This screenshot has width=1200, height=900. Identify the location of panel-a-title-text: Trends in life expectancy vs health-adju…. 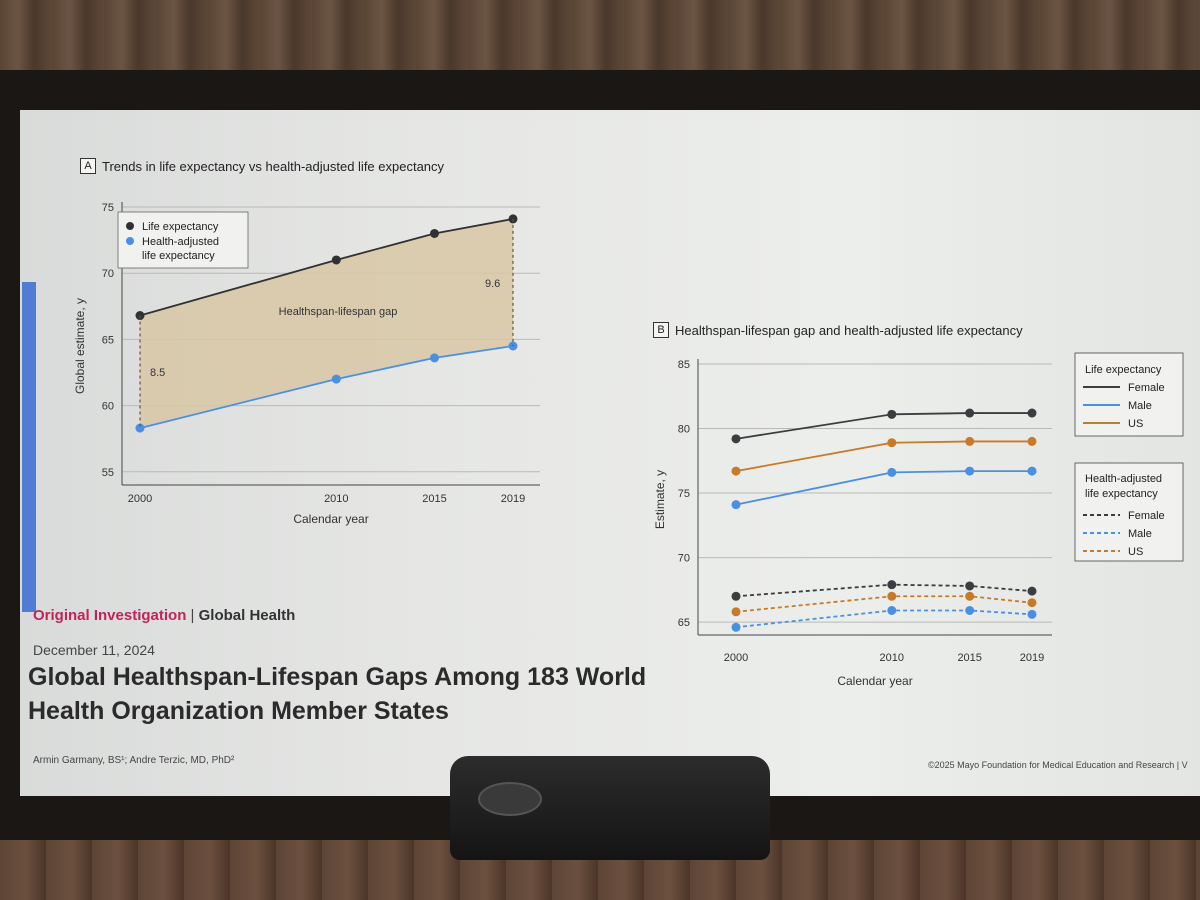
(273, 166).